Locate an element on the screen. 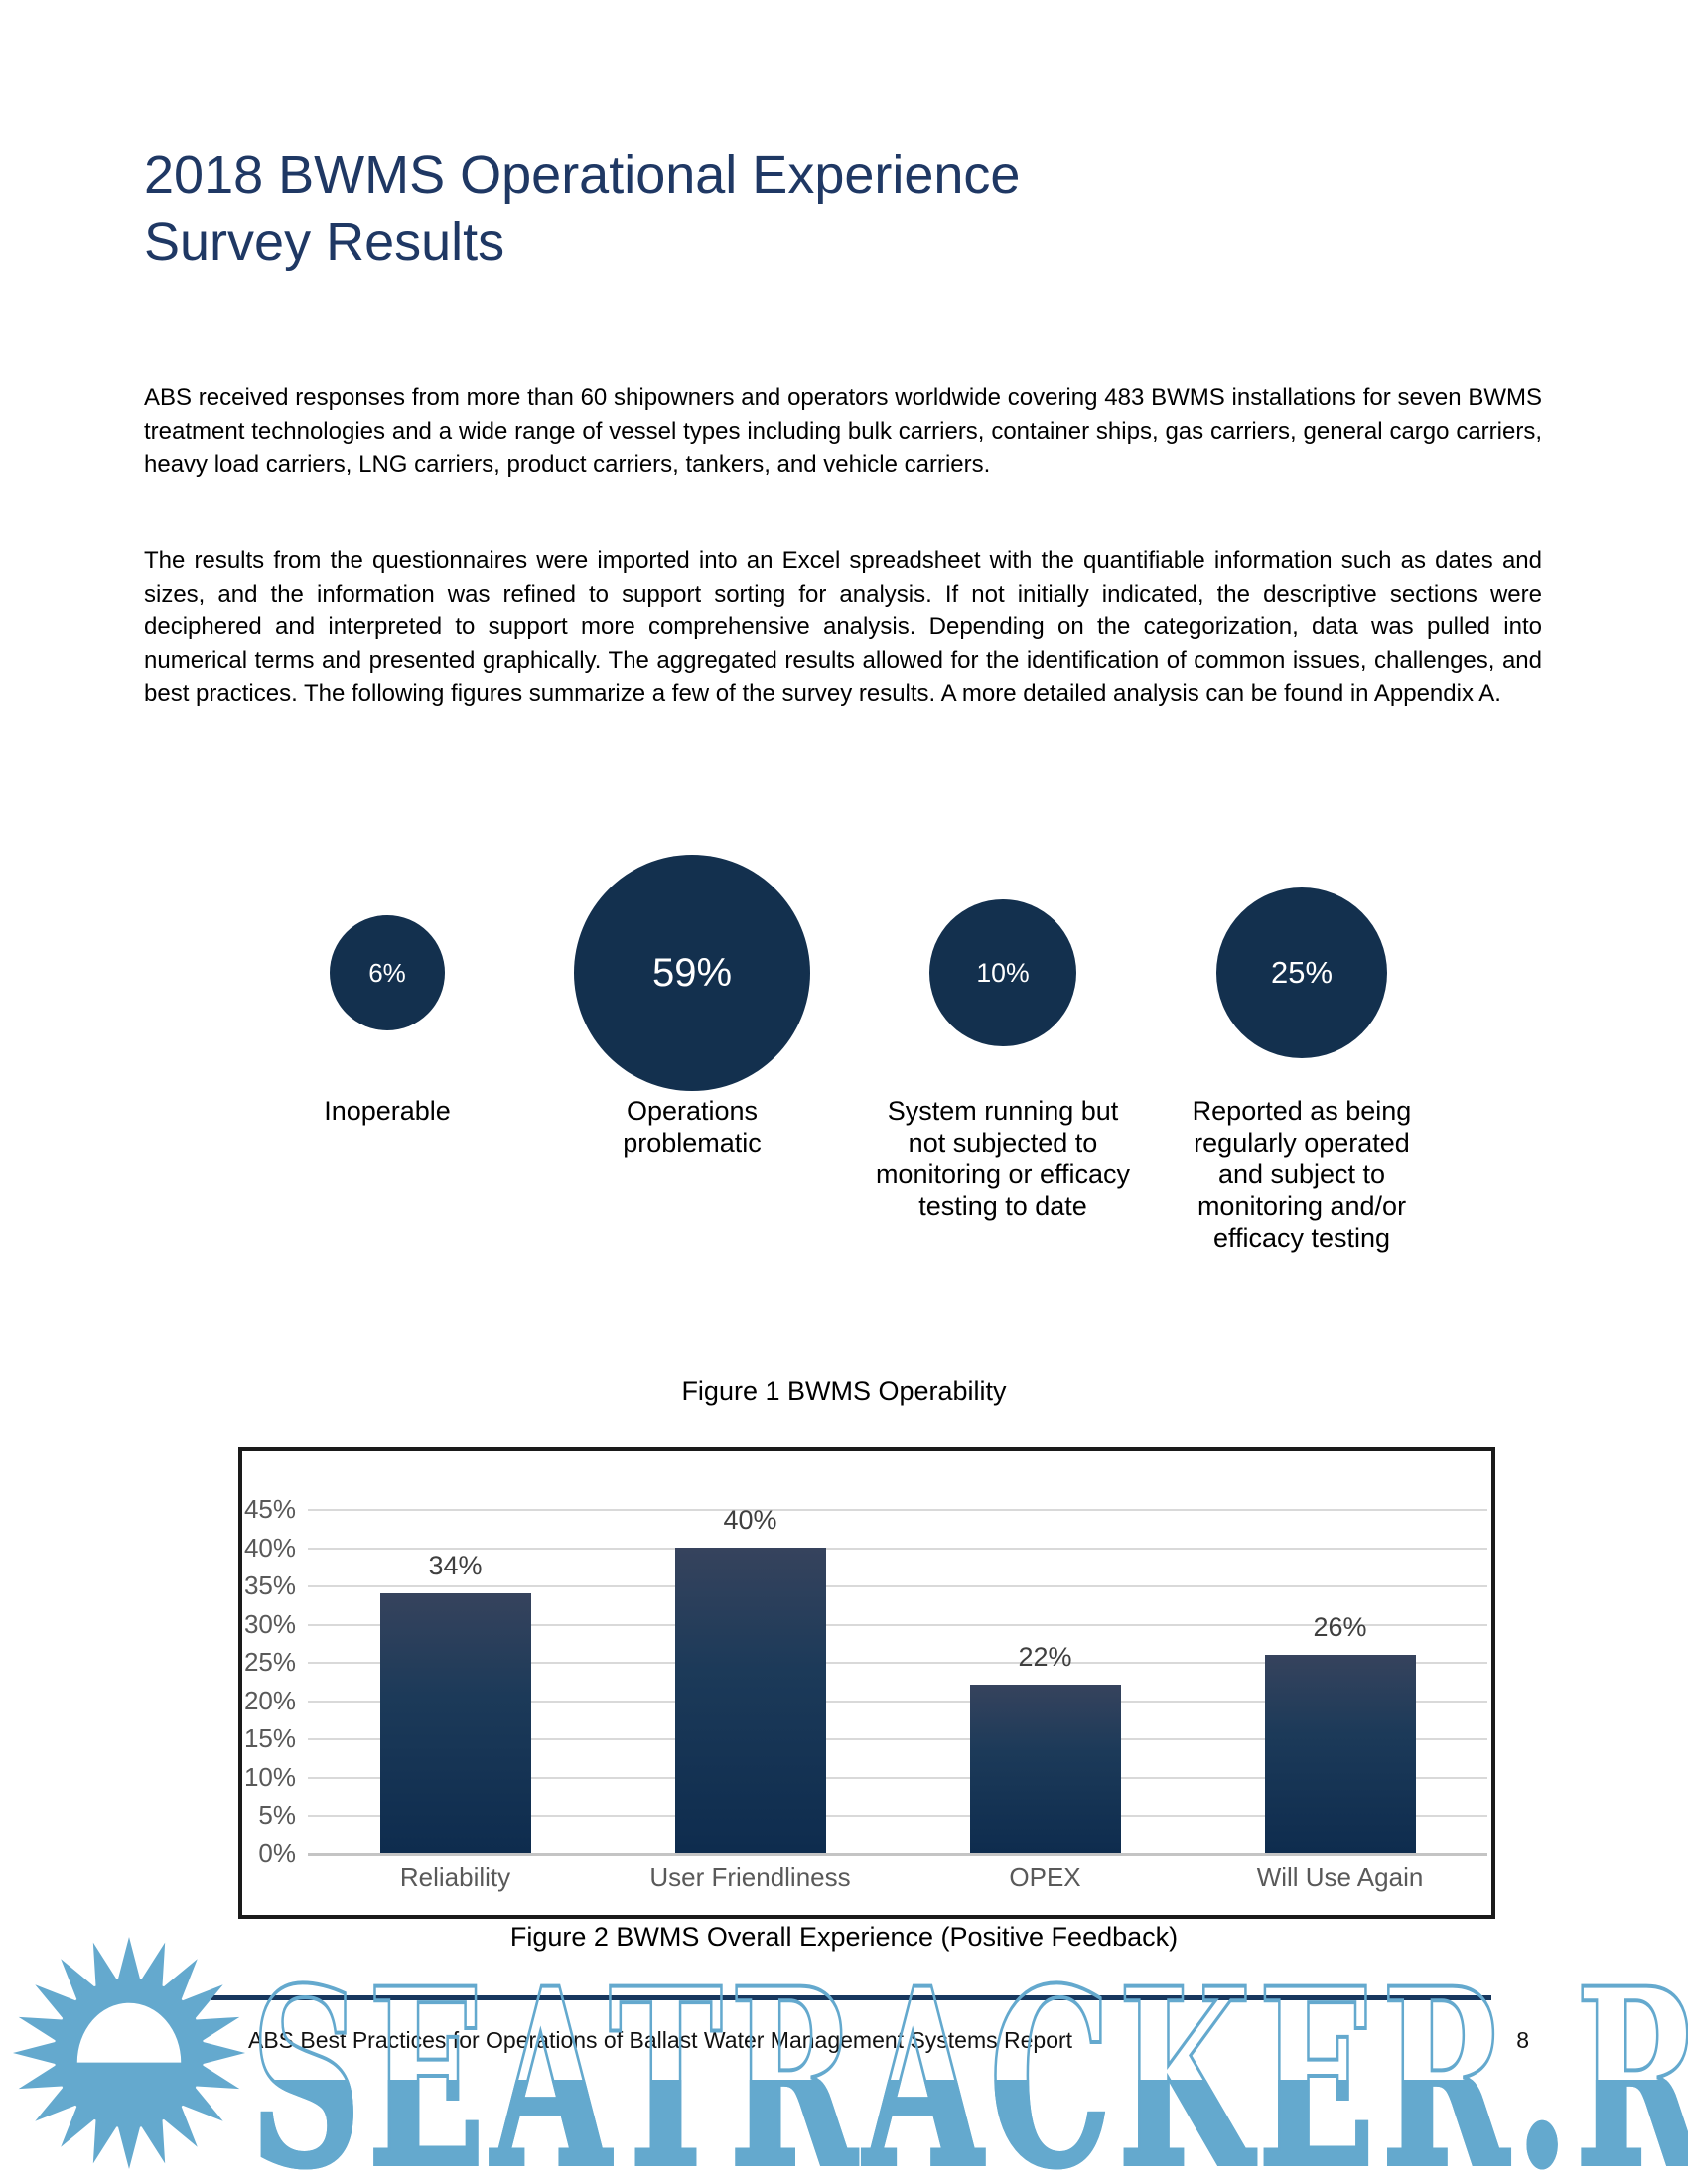  bar-slot: 40% is located at coordinates (750, 1652).